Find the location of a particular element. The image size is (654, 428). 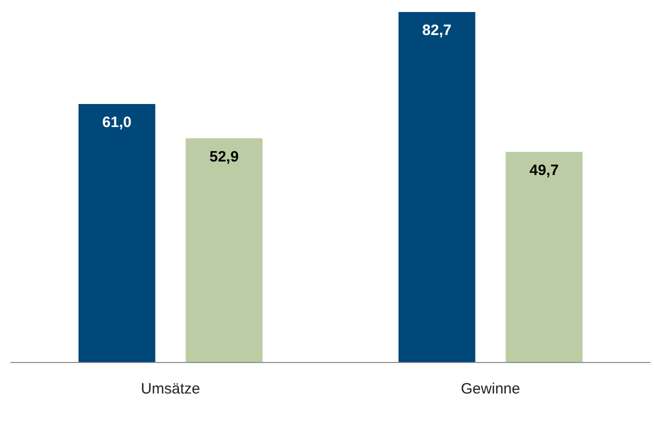

x-tick-label: Gewinne is located at coordinates (490, 389).